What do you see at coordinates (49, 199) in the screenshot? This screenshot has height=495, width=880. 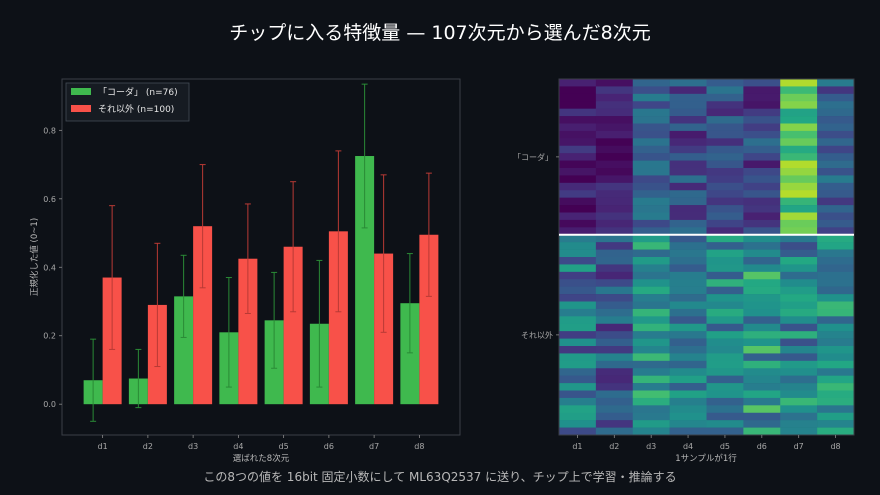 I see `bar-ytick-label: 0.6` at bounding box center [49, 199].